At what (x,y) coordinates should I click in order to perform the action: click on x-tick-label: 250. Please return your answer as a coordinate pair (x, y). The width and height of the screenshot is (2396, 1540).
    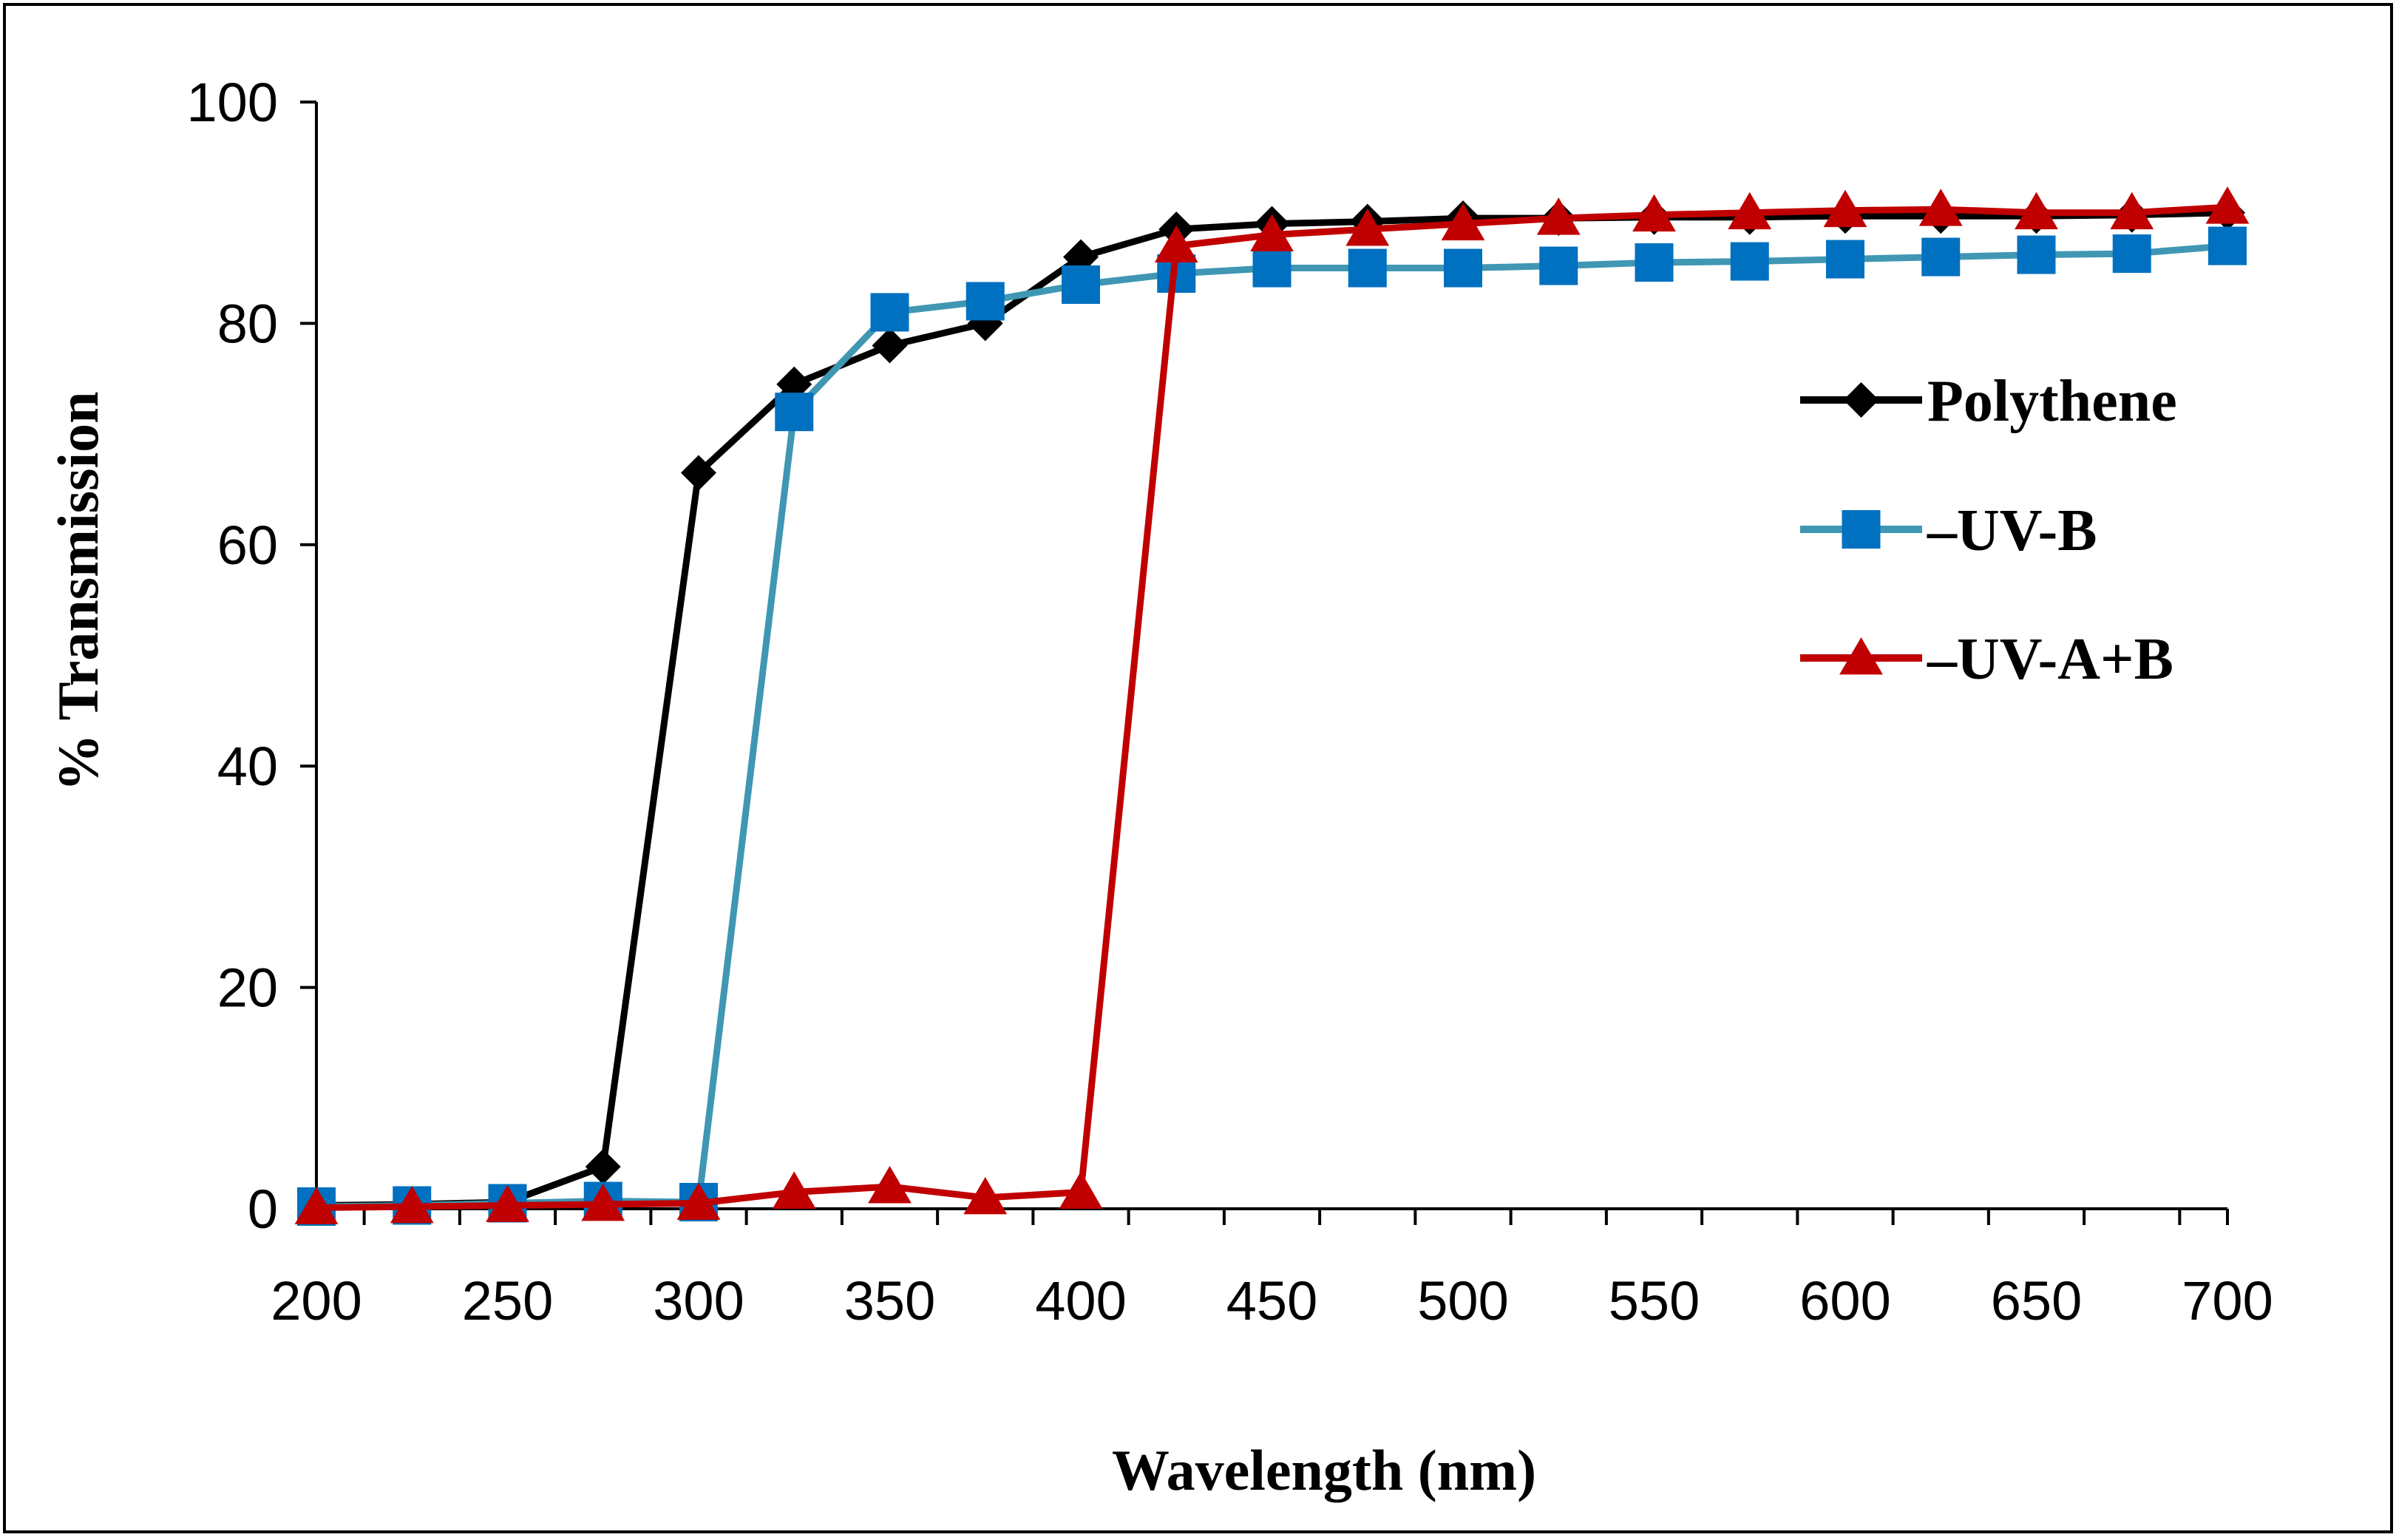
    Looking at the image, I should click on (507, 1301).